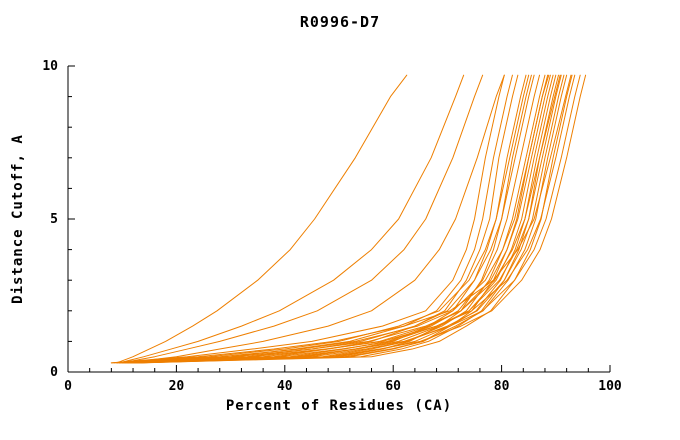 The width and height of the screenshot is (680, 440). Describe the element at coordinates (54, 219) in the screenshot. I see `y-tick-label: 5` at that location.